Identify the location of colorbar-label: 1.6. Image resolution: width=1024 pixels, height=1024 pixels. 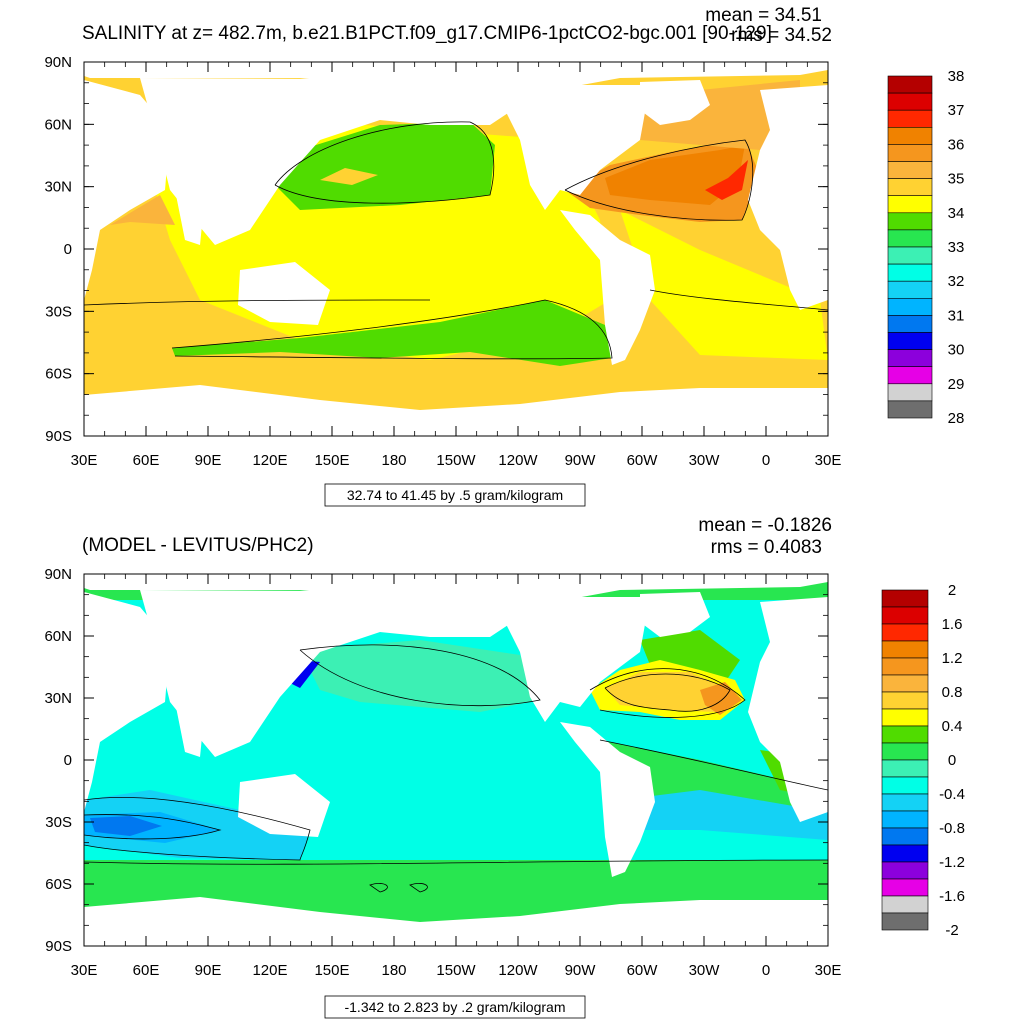
(952, 624).